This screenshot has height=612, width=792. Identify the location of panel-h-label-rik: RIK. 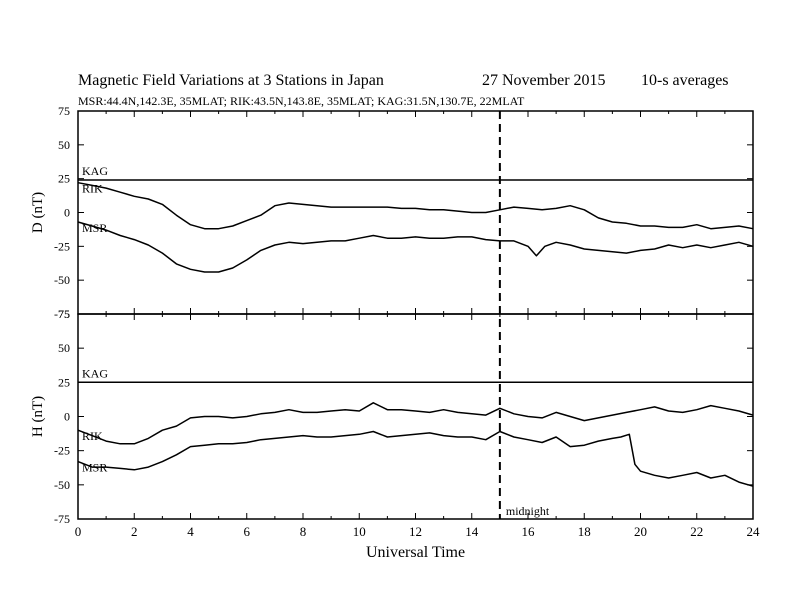
(92, 436).